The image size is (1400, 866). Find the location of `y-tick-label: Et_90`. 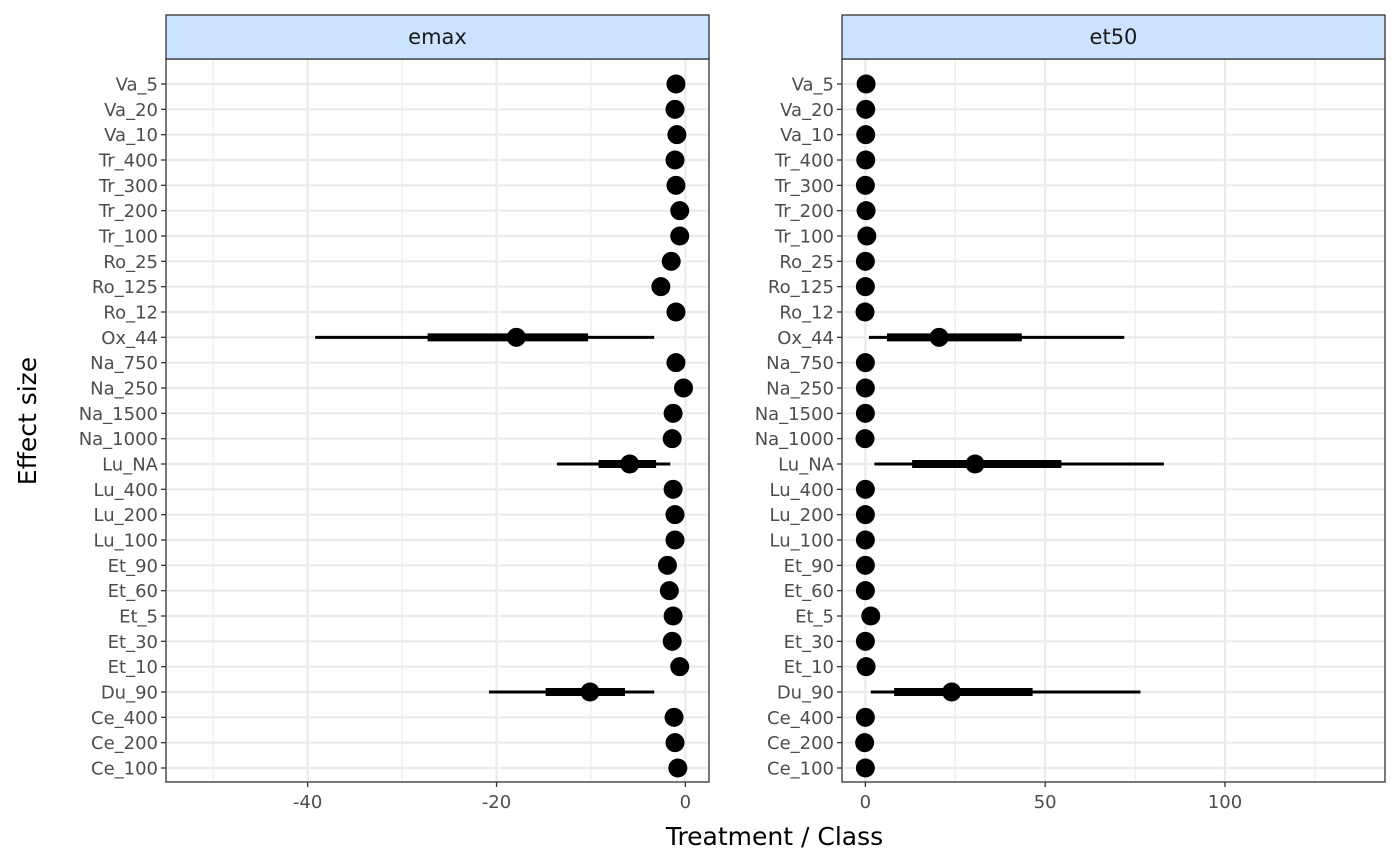

y-tick-label: Et_90 is located at coordinates (809, 566).